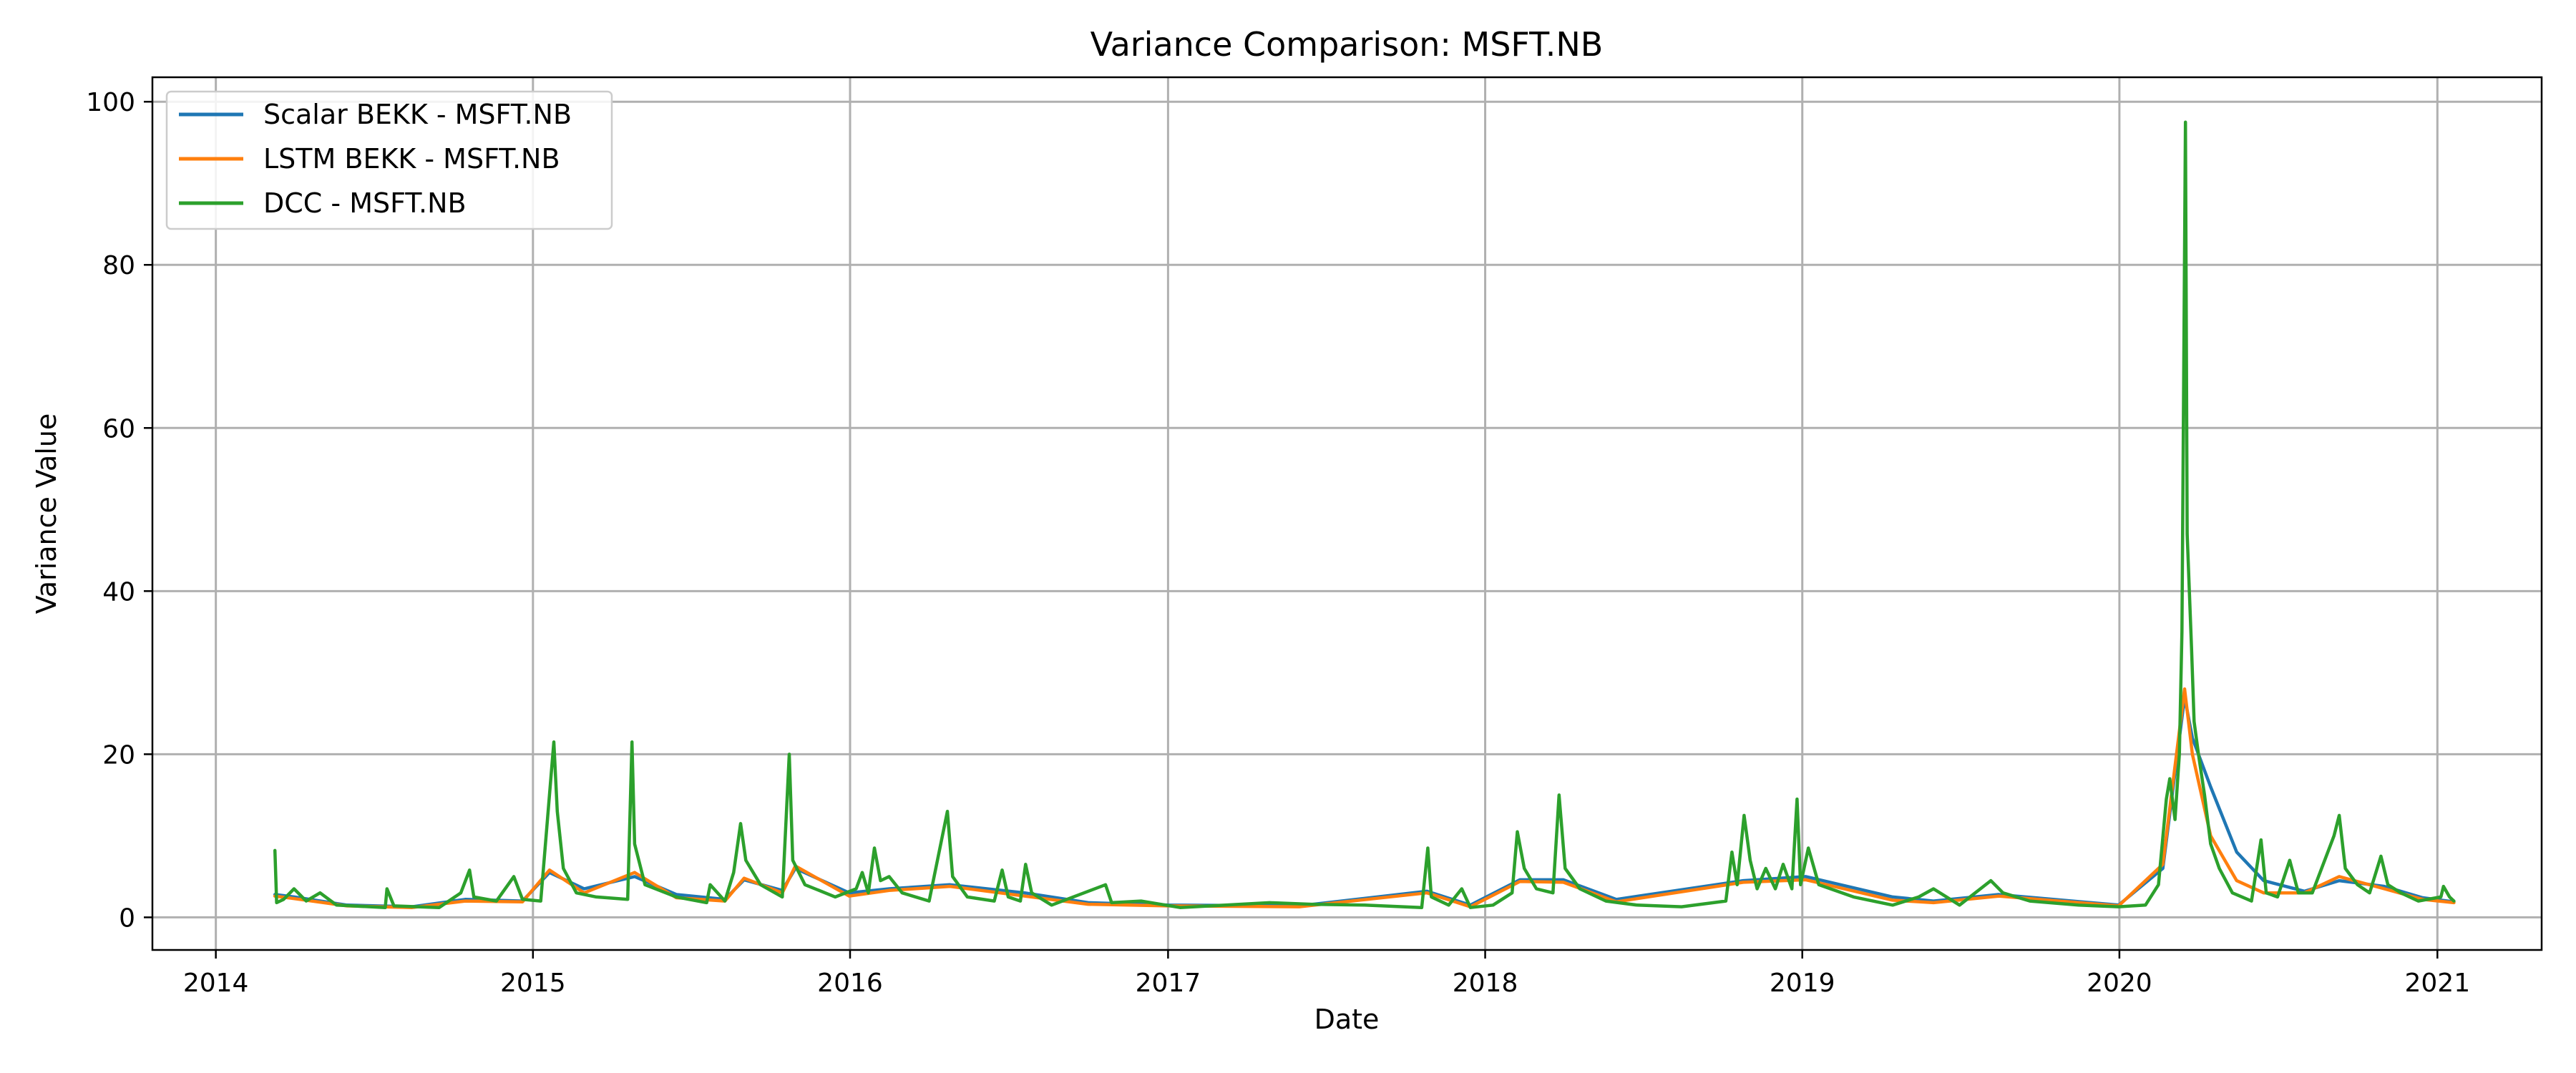  I want to click on legend-box, so click(389, 160).